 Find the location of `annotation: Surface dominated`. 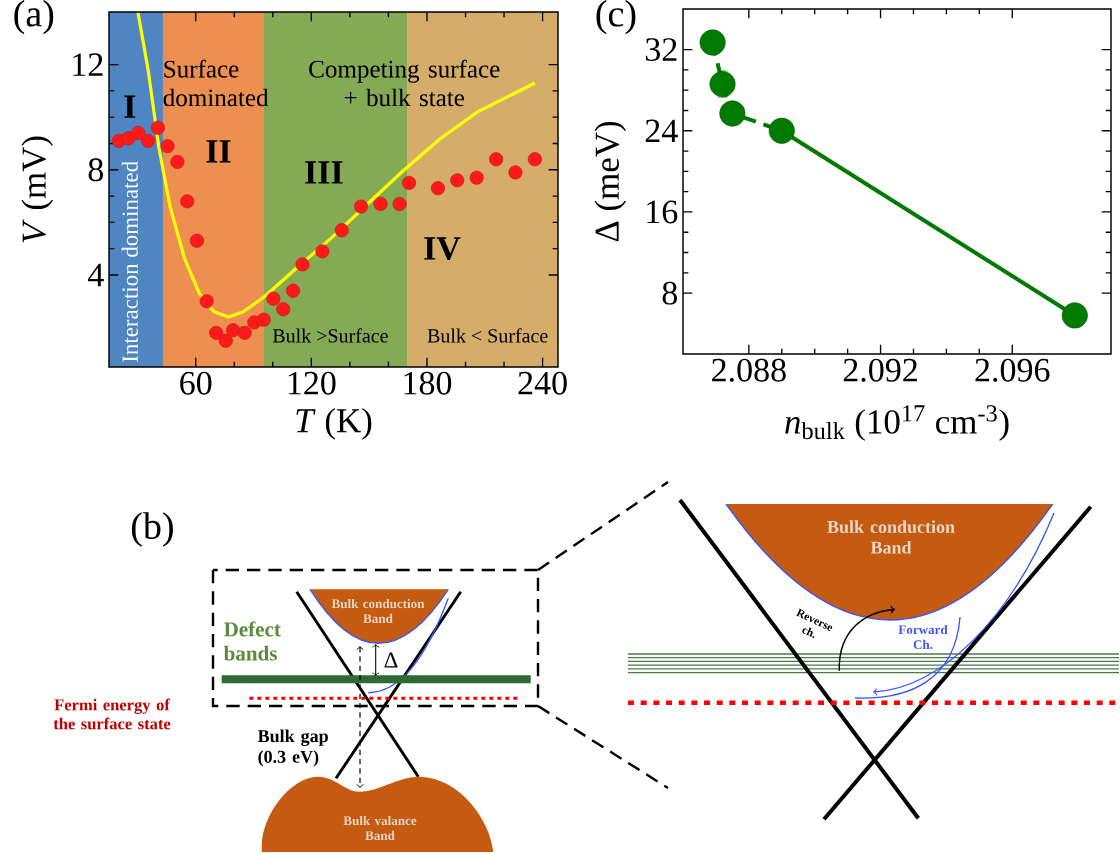

annotation: Surface dominated is located at coordinates (216, 83).